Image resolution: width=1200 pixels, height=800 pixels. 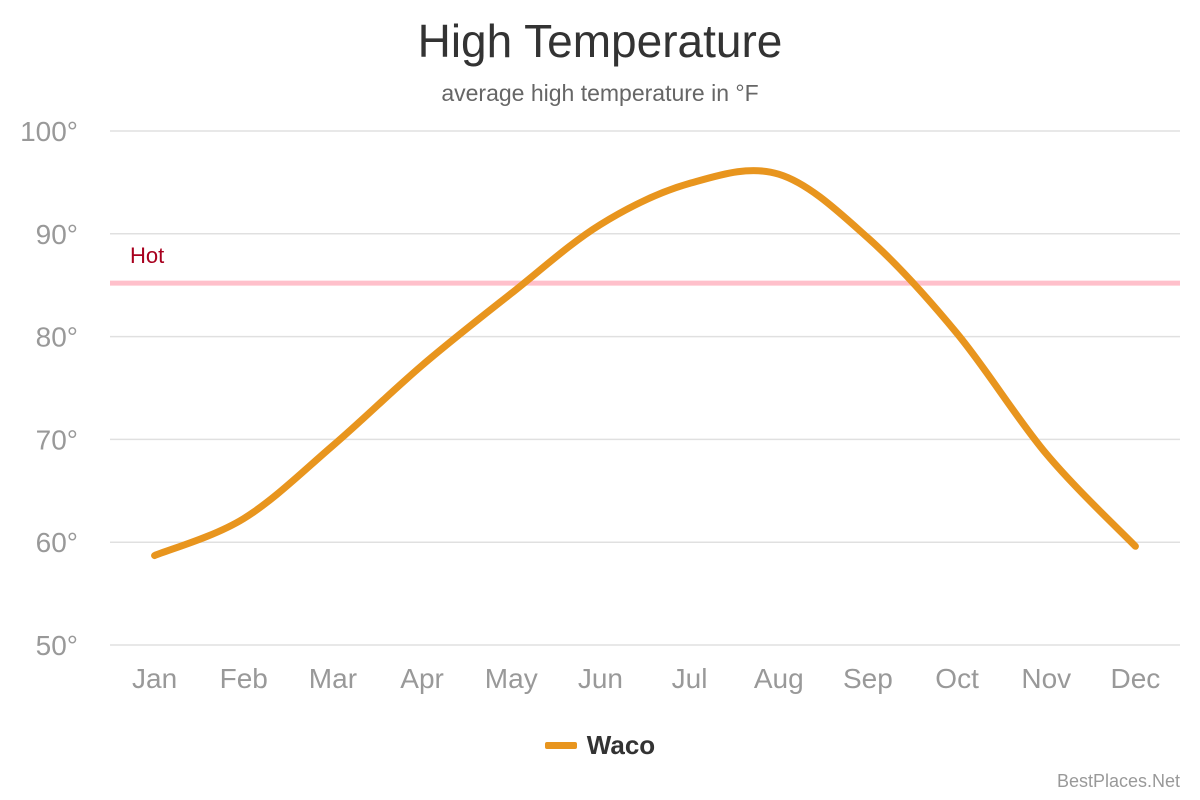 I want to click on y-tick-label: 60°, so click(x=57, y=542).